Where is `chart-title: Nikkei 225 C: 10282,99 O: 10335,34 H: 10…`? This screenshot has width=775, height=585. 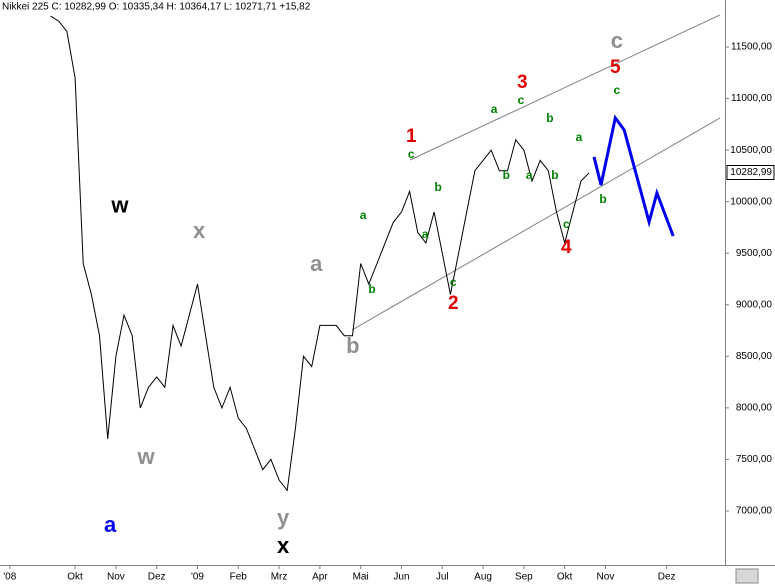
chart-title: Nikkei 225 C: 10282,99 O: 10335,34 H: 10… is located at coordinates (156, 7).